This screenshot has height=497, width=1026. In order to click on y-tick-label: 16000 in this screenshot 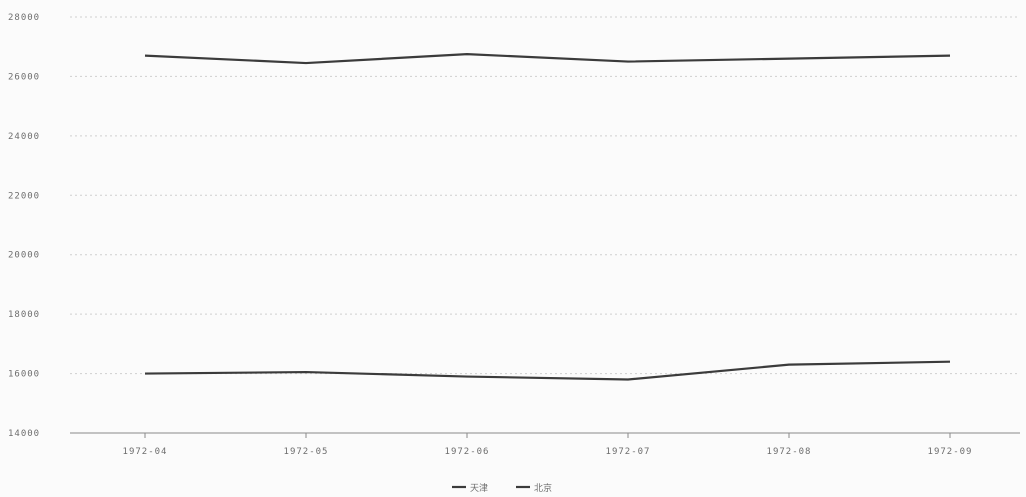, I will do `click(24, 375)`.